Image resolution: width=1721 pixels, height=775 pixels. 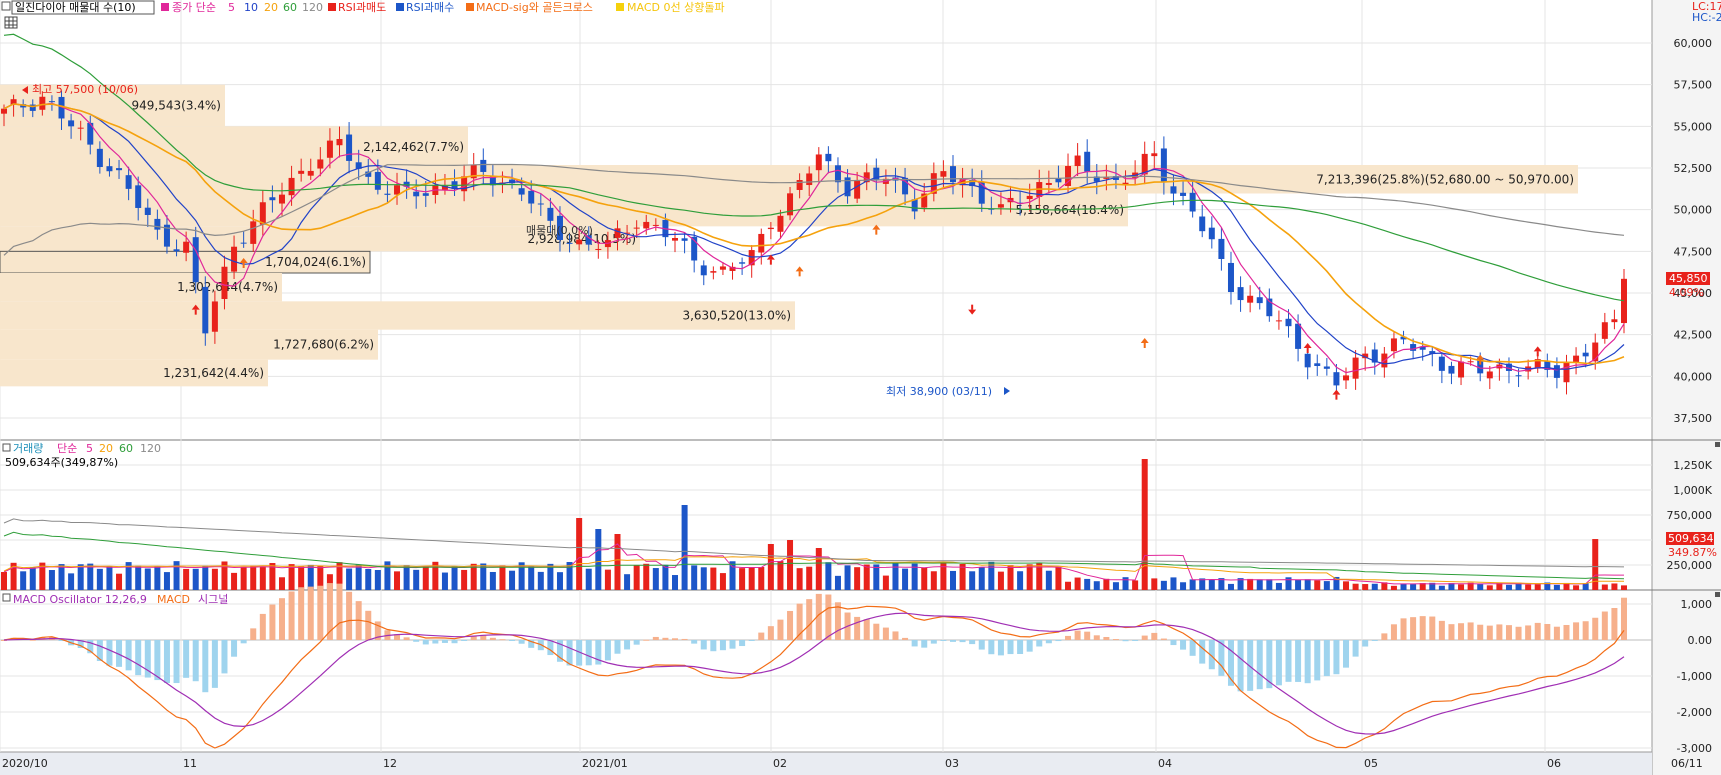 What do you see at coordinates (80, 599) in the screenshot?
I see `macd-legend-name: MACD Oscillator 12,26,9` at bounding box center [80, 599].